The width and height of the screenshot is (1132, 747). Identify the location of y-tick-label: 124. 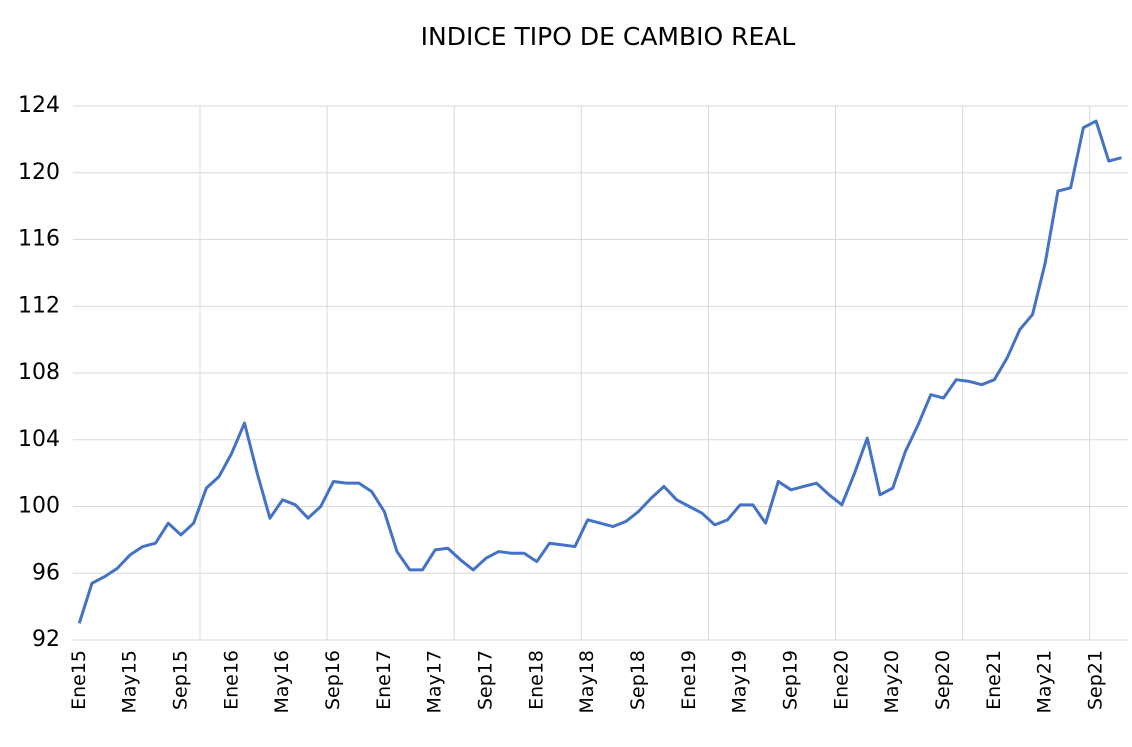
(39, 105).